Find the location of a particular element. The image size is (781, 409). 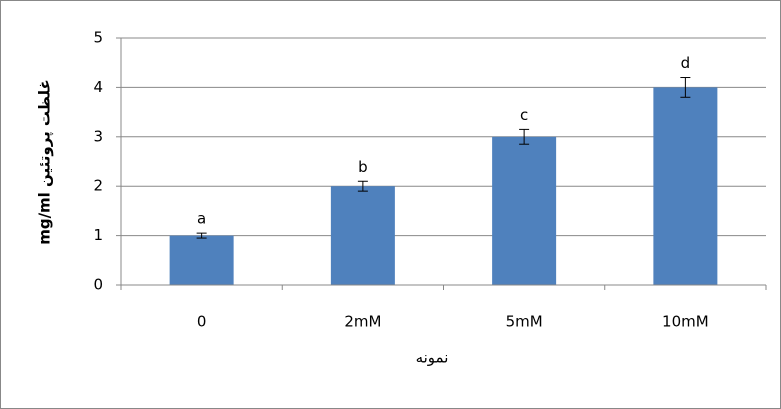

y-tick-label: 5 is located at coordinates (98, 38).